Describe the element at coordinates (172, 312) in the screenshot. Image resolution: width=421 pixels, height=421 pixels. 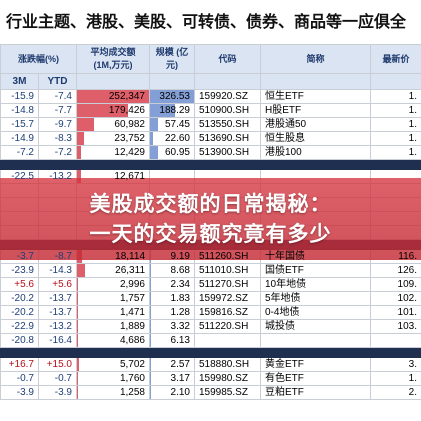
I see `scale-cell: 1.28` at that location.